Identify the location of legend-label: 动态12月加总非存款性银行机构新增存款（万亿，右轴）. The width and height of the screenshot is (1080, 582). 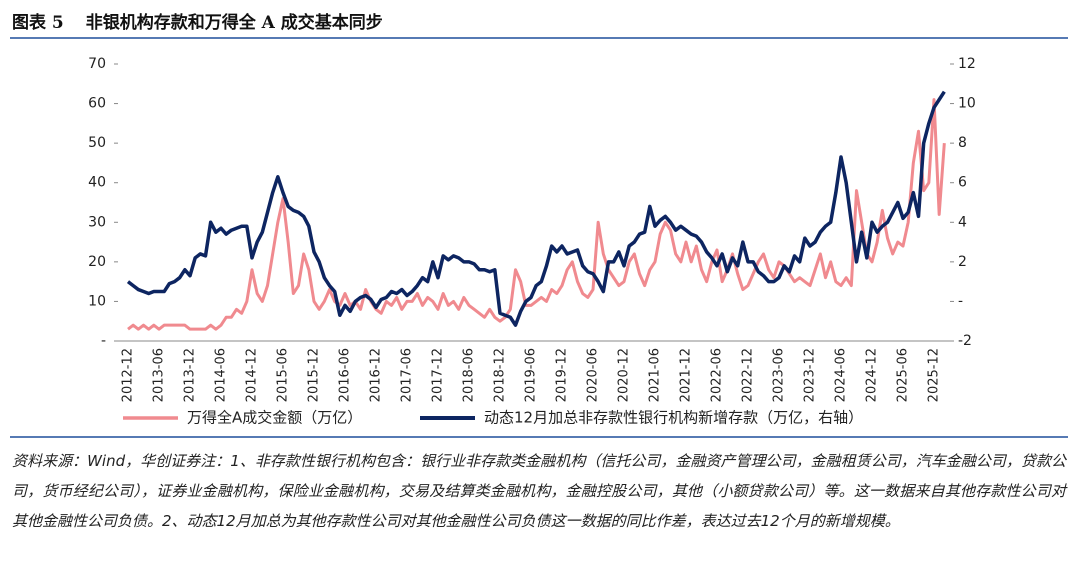
(673, 418).